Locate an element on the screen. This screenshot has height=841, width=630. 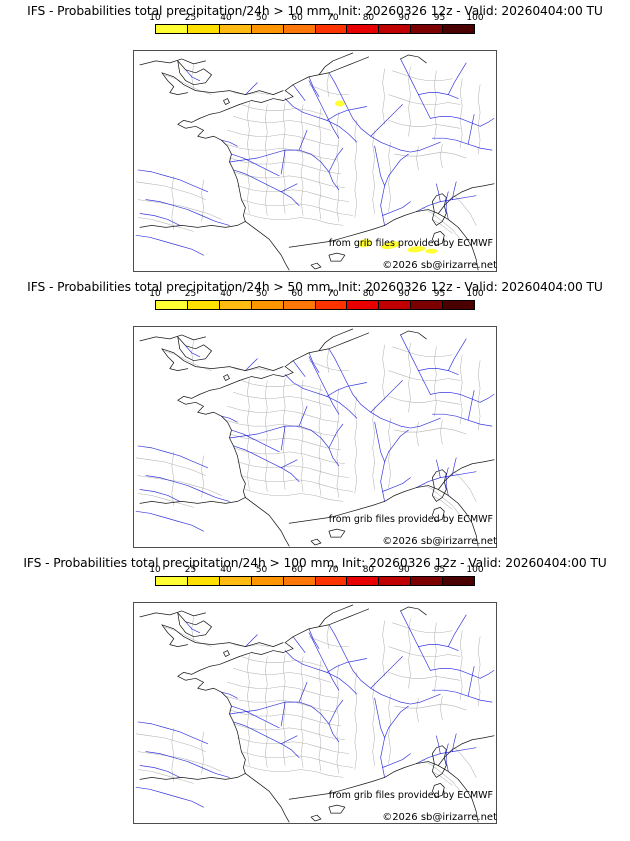
colorbar-tick-95: 95 is located at coordinates (439, 18).